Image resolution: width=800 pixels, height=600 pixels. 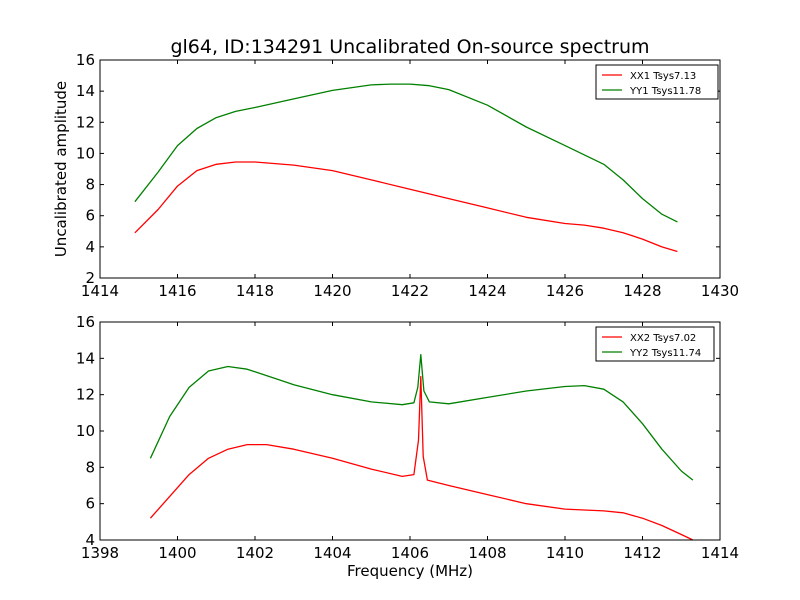 I want to click on x-tick-label: 1412, so click(x=642, y=553).